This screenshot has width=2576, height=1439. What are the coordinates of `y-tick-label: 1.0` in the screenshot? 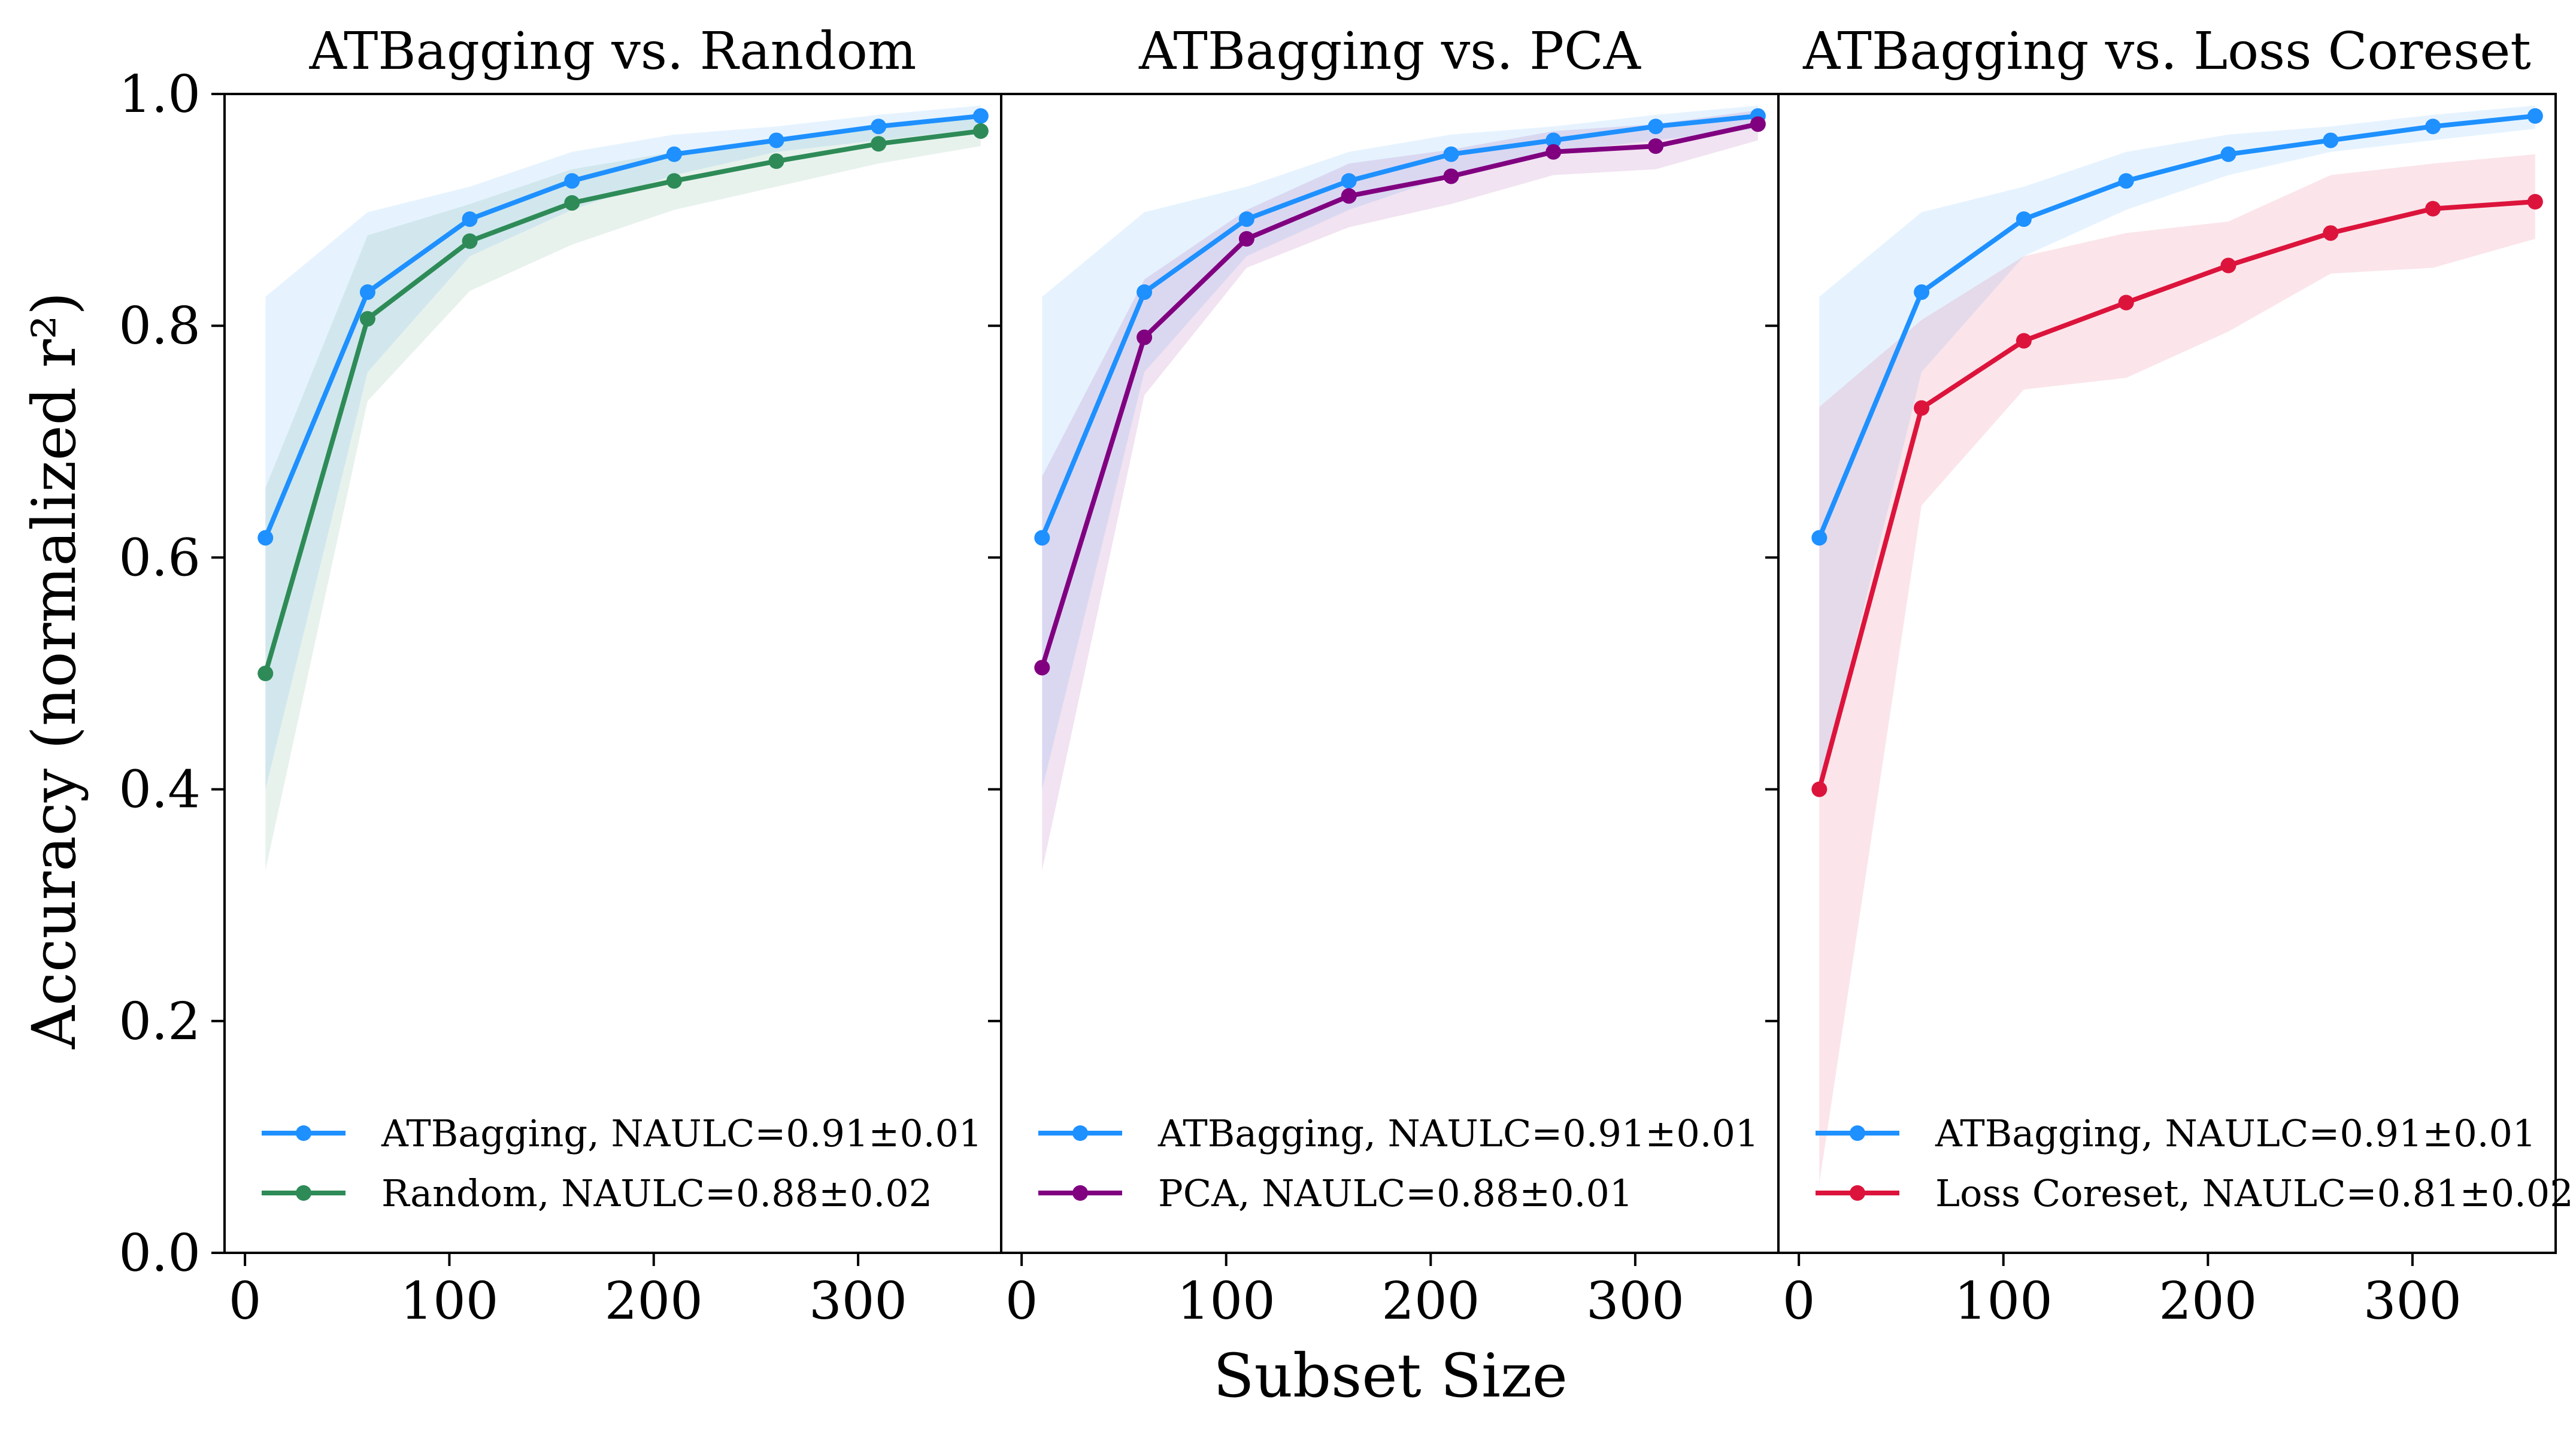 It's located at (160, 95).